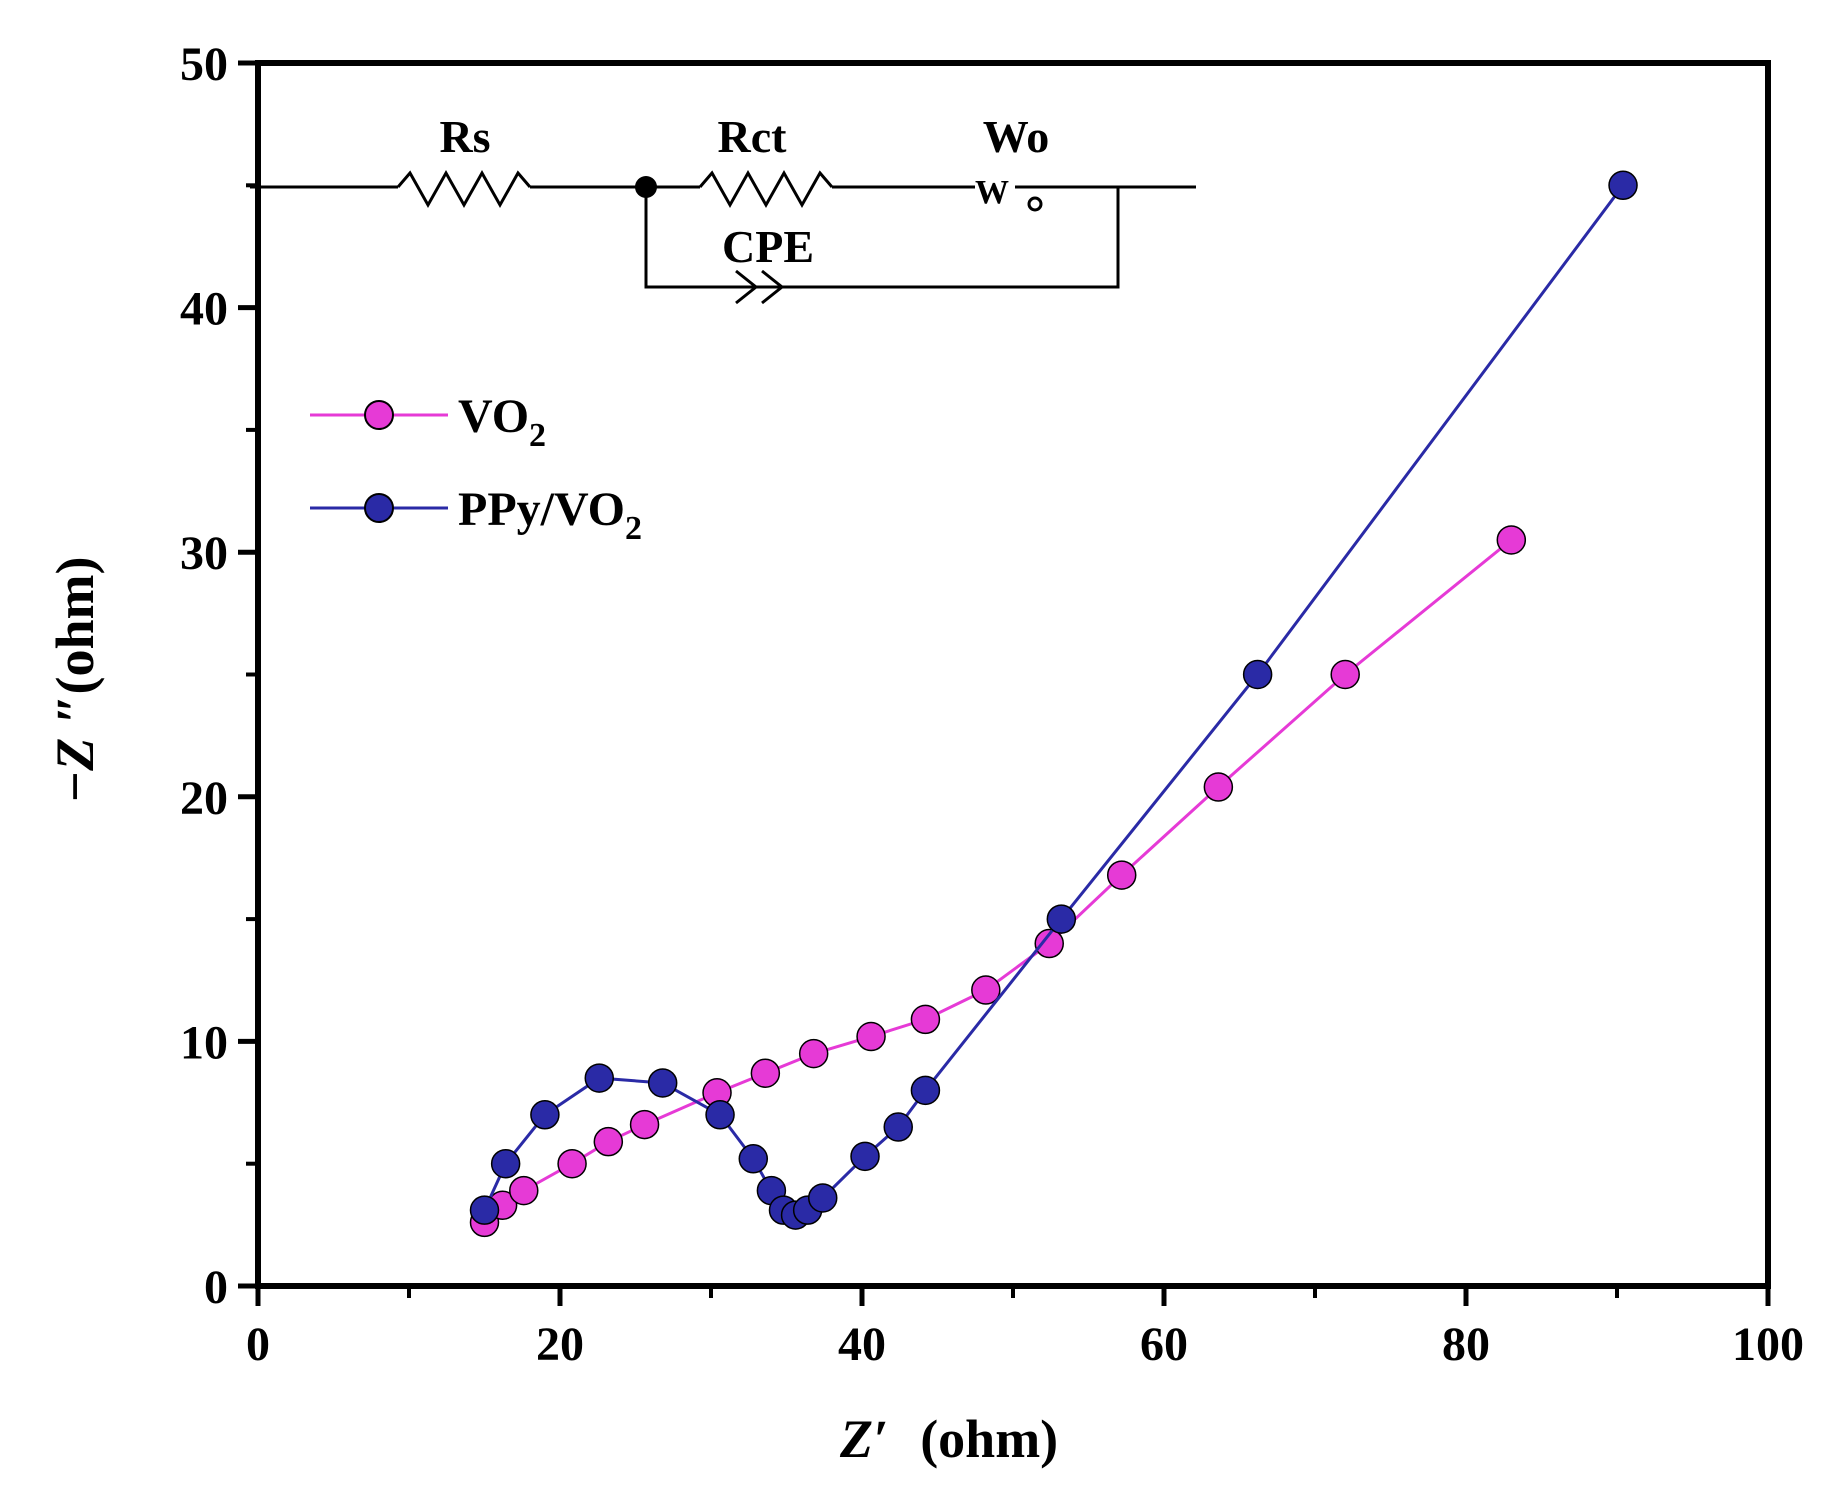 The height and width of the screenshot is (1499, 1834). What do you see at coordinates (989, 1439) in the screenshot?
I see `x-axis-title-unit: (ohm)` at bounding box center [989, 1439].